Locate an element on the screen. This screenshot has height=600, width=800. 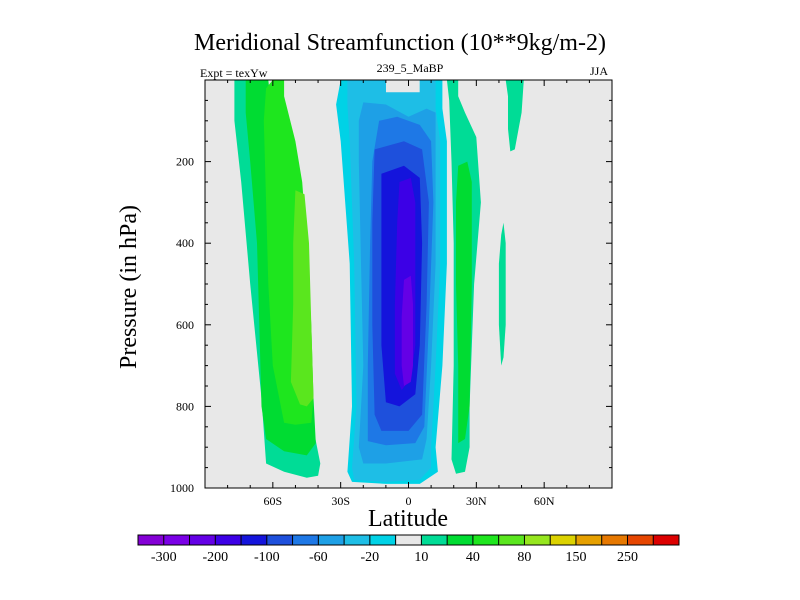
colorbar-frame is located at coordinates (408, 540).